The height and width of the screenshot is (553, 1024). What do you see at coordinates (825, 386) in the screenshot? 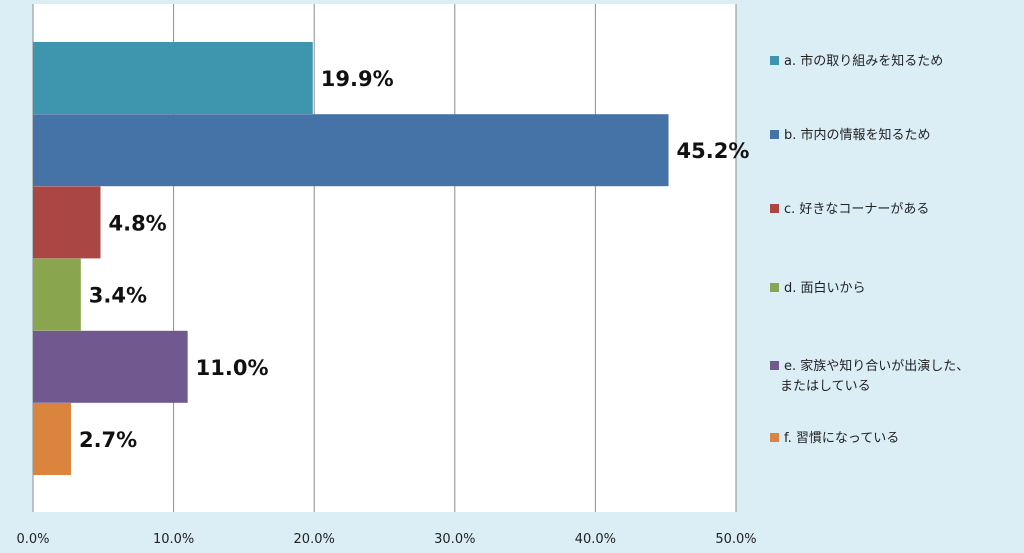
I see `legend-label: またはしている` at bounding box center [825, 386].